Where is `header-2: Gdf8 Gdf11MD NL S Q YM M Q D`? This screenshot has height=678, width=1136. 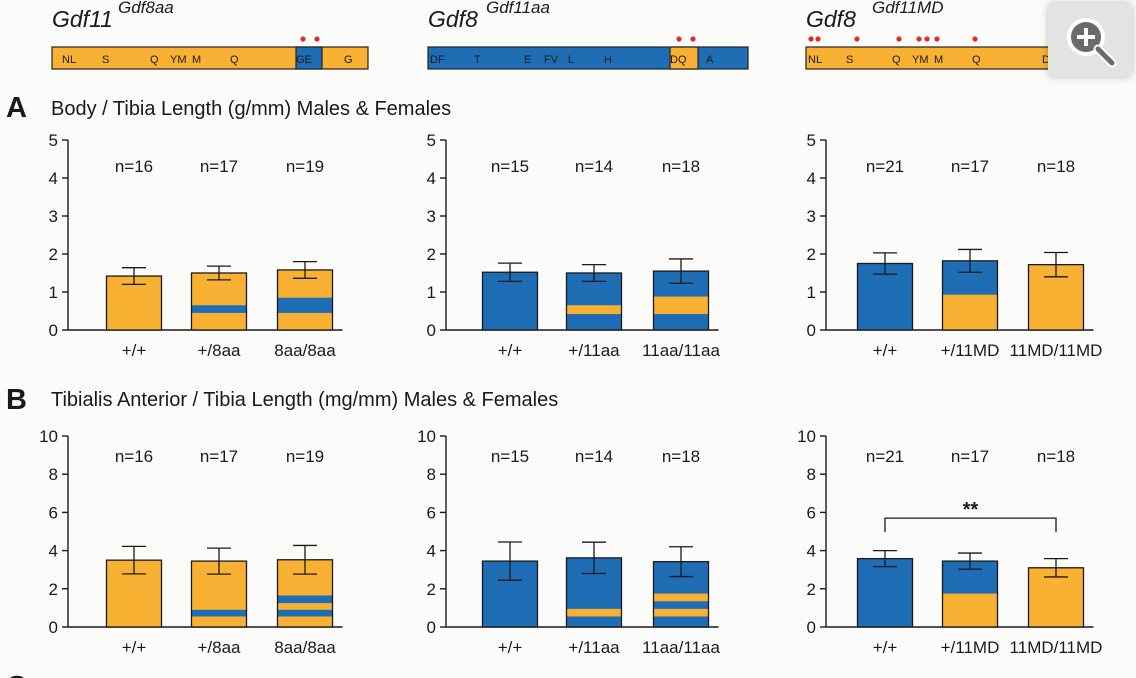
header-2: Gdf8 Gdf11MD NL S Q YM M Q D is located at coordinates (963, 35).